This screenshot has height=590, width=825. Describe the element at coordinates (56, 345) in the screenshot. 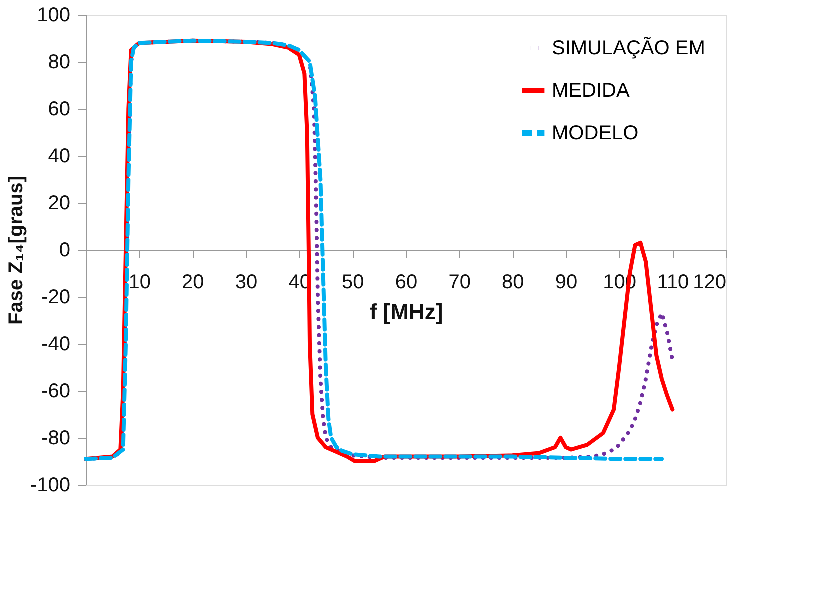

I see `y-tick-label: -40` at that location.